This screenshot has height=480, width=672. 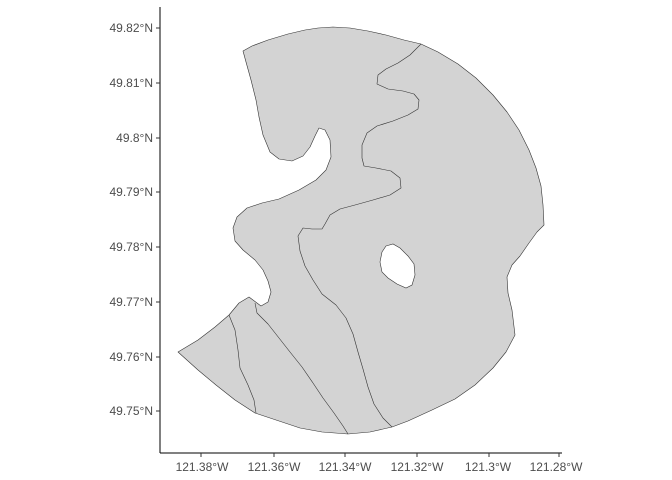 I want to click on x-tick-label: 121.28°W, so click(x=557, y=467).